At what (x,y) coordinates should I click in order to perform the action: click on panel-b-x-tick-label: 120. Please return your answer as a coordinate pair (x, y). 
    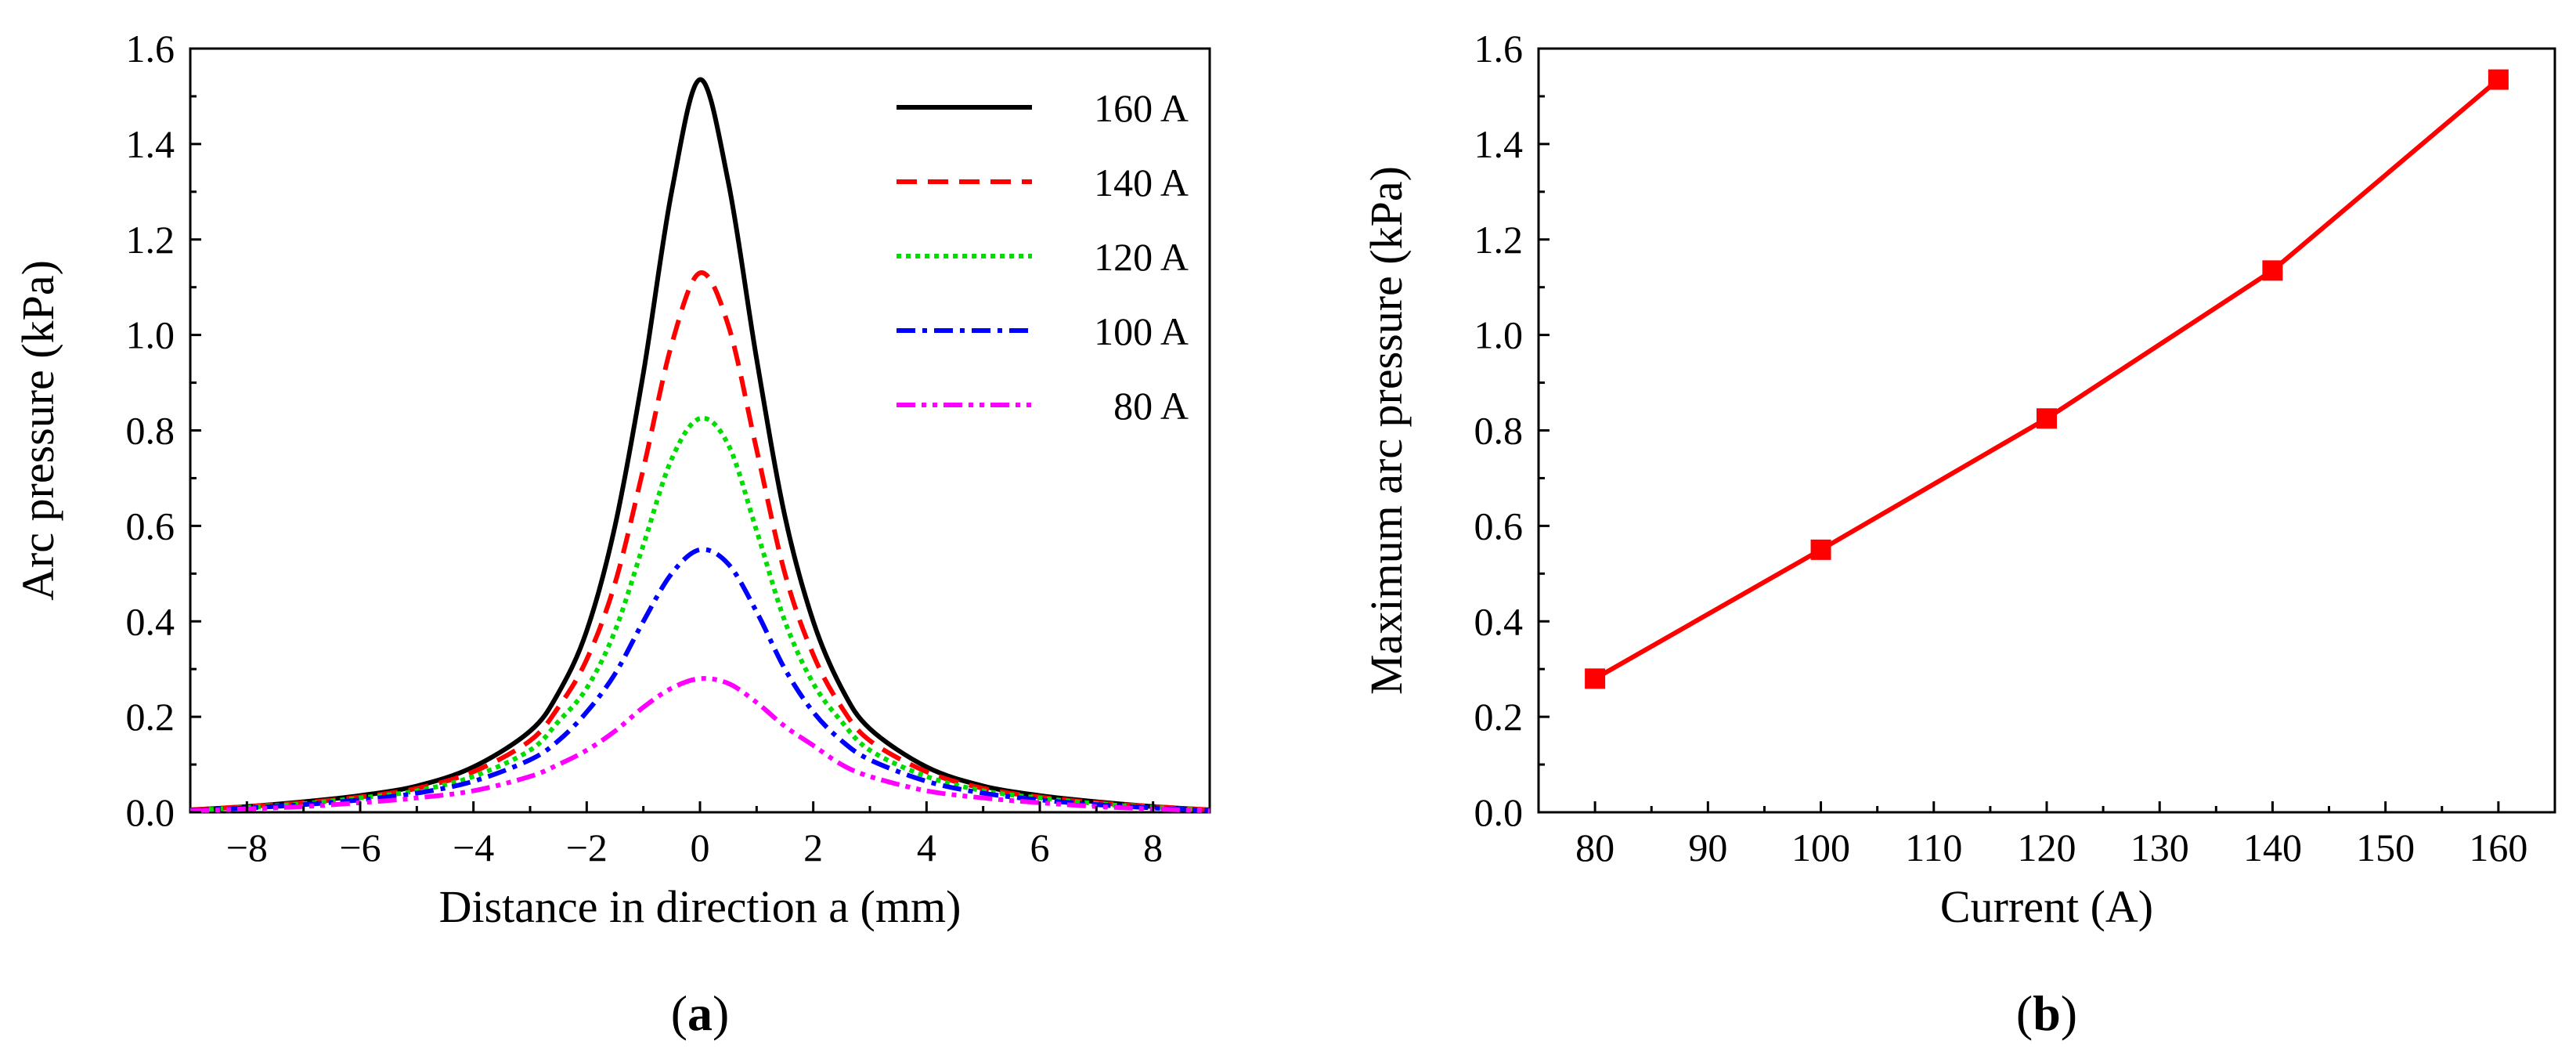
    Looking at the image, I should click on (2047, 848).